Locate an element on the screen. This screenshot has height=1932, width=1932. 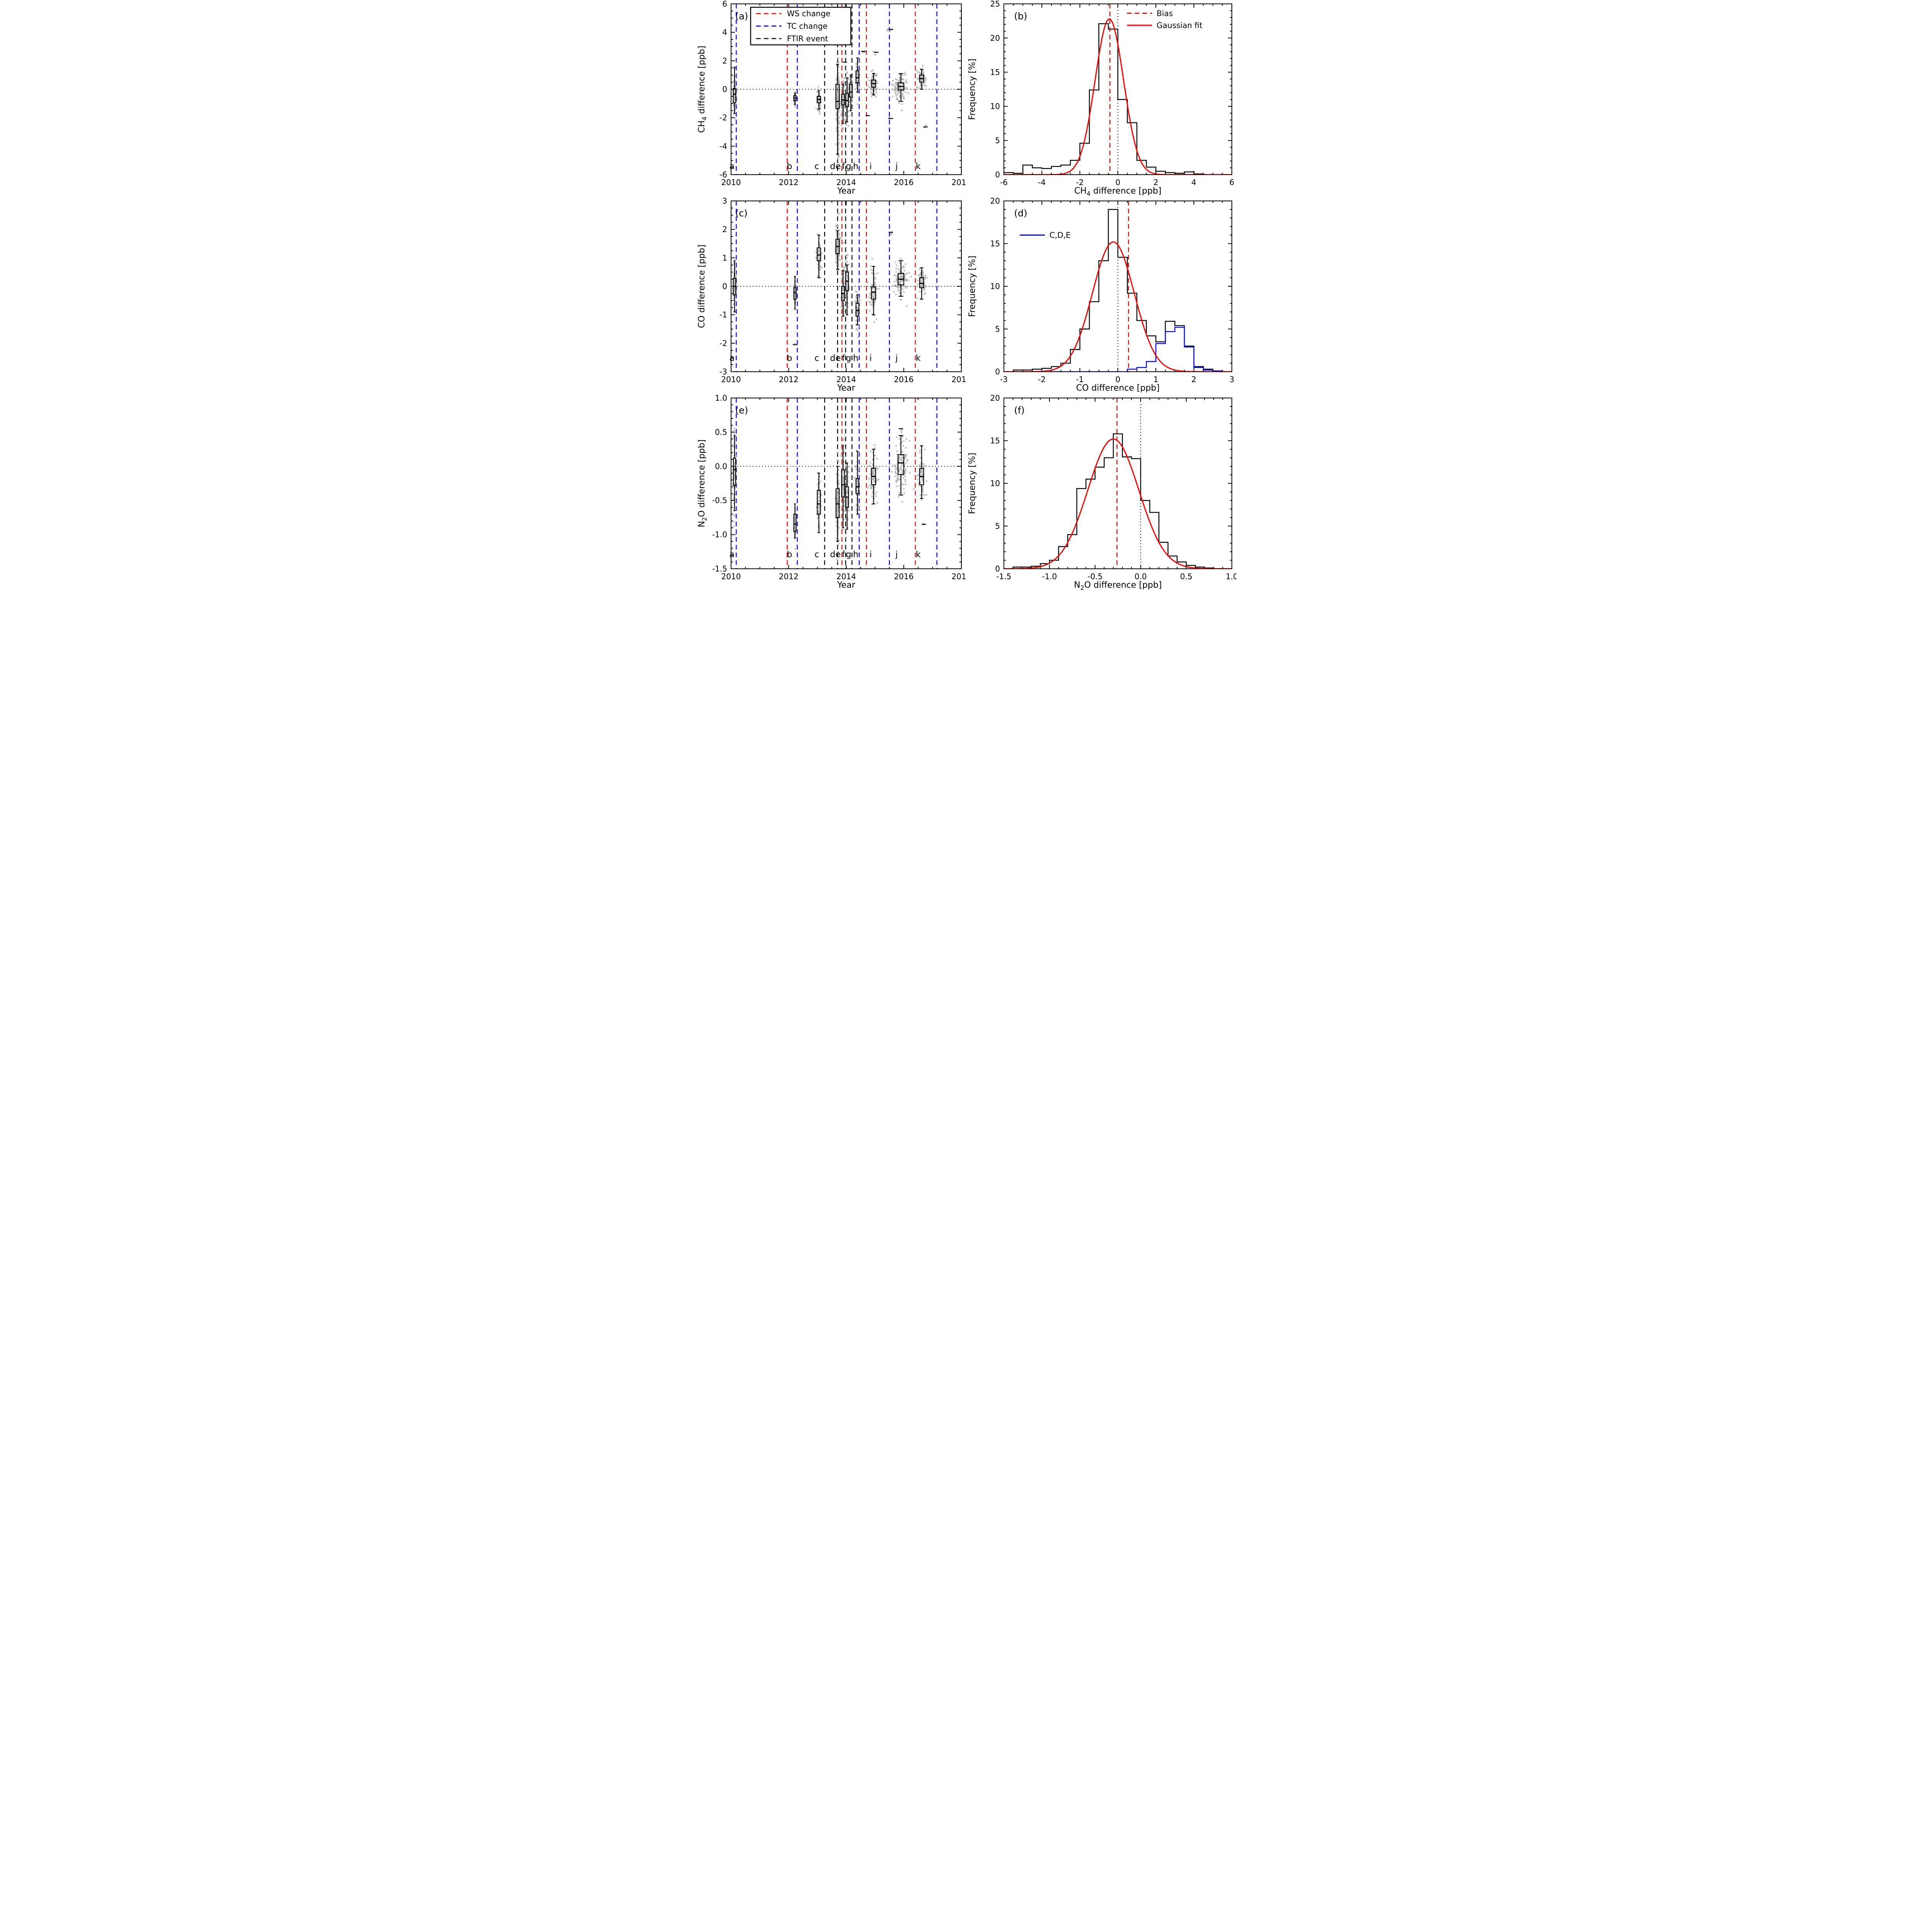
x-tick-label: 2018 is located at coordinates (959, 577).